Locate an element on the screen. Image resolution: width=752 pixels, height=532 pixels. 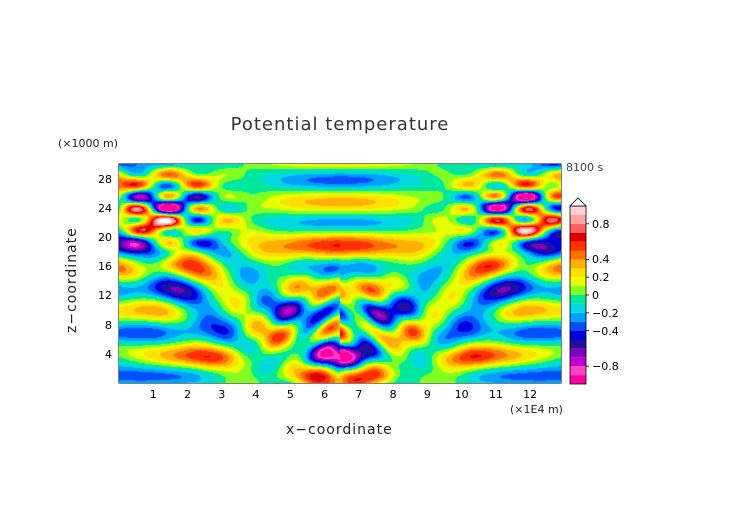
x-tick-label: 9 is located at coordinates (427, 394).